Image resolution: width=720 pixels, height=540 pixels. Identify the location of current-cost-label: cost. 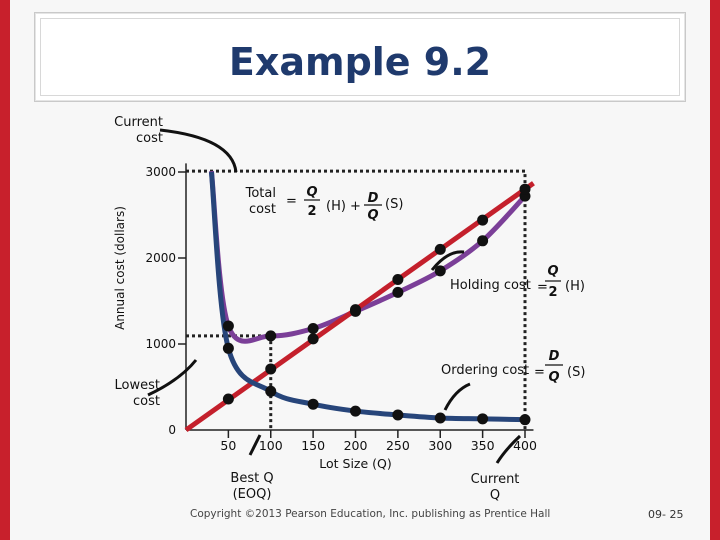
(149, 138).